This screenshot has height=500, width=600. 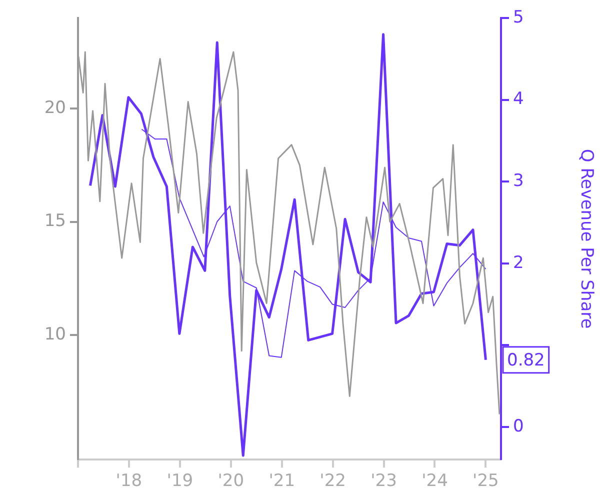 What do you see at coordinates (435, 481) in the screenshot?
I see `x-tick-label: '24` at bounding box center [435, 481].